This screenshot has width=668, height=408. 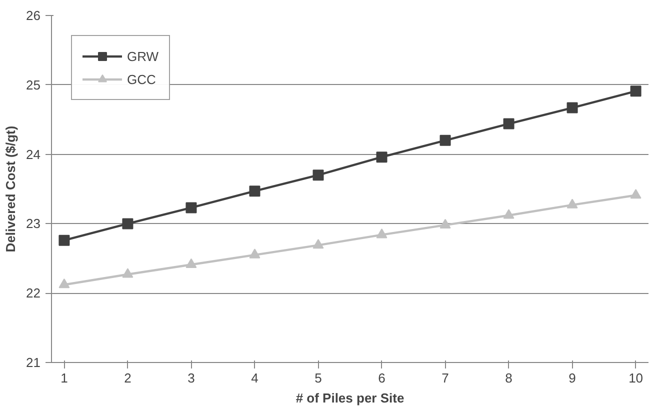 What do you see at coordinates (191, 378) in the screenshot?
I see `x-tick-label: 3` at bounding box center [191, 378].